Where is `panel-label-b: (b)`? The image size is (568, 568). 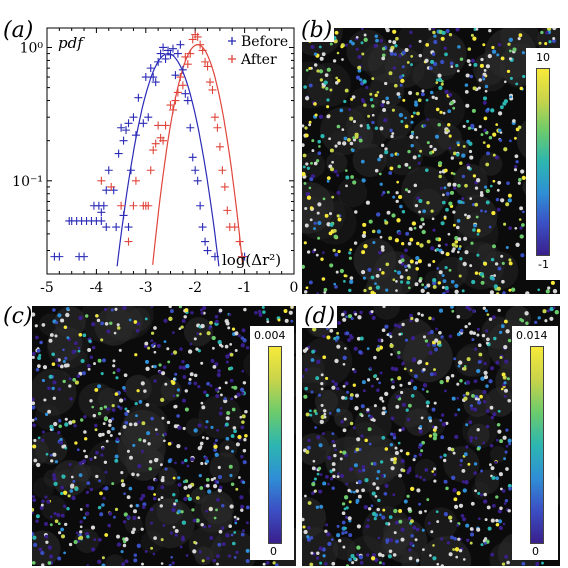 panel-label-b: (b) is located at coordinates (317, 30).